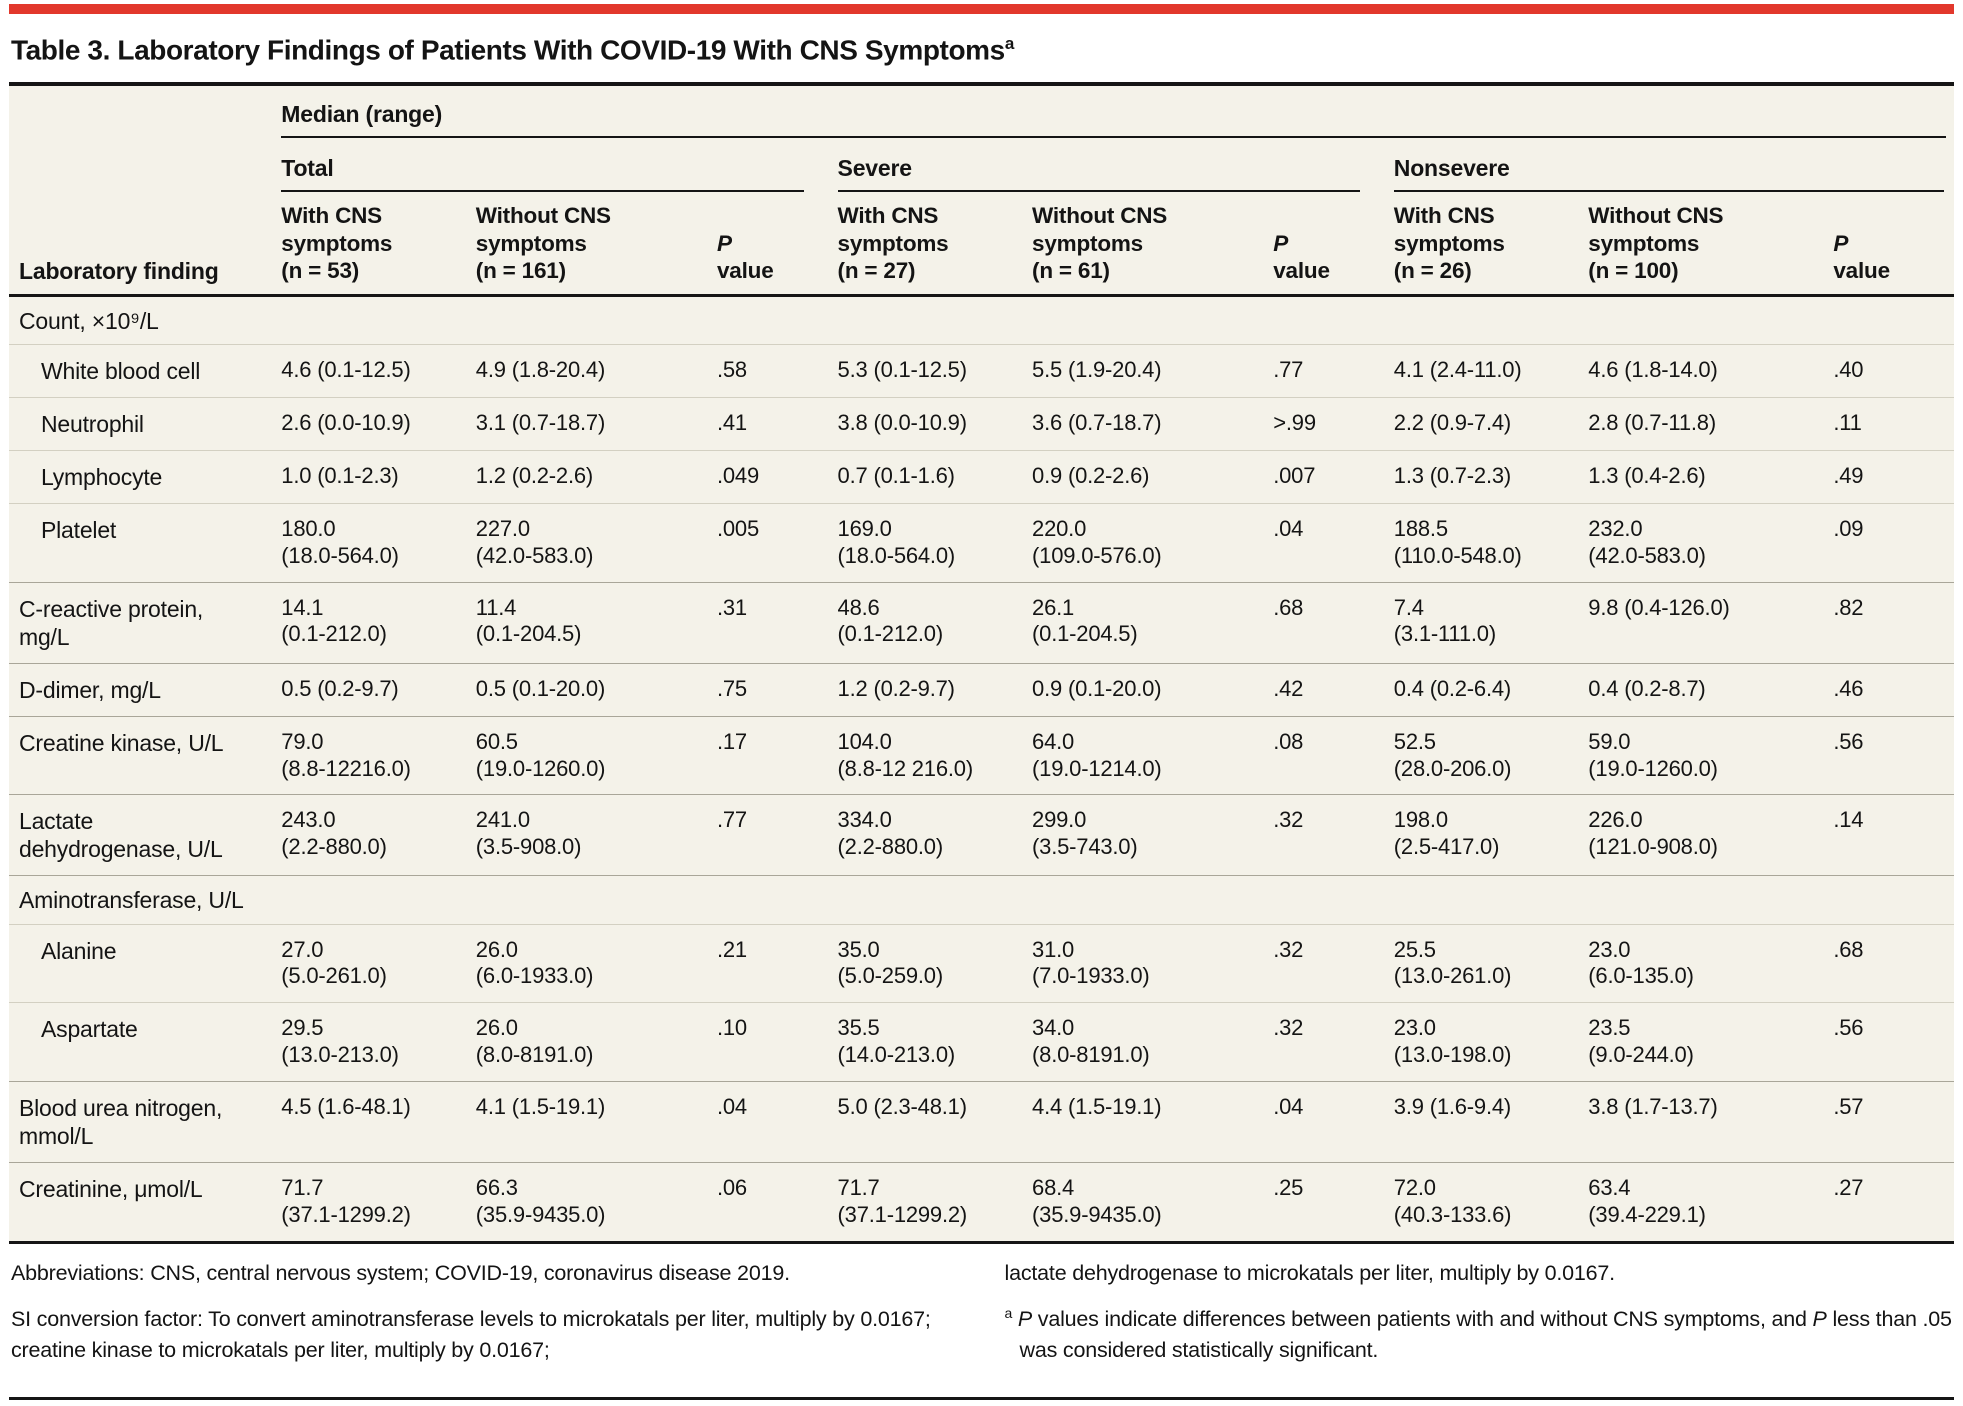 This screenshot has height=1406, width=1963. Describe the element at coordinates (1153, 370) in the screenshot. I see `table-cell: 5.5 (1.9-20.4)` at that location.